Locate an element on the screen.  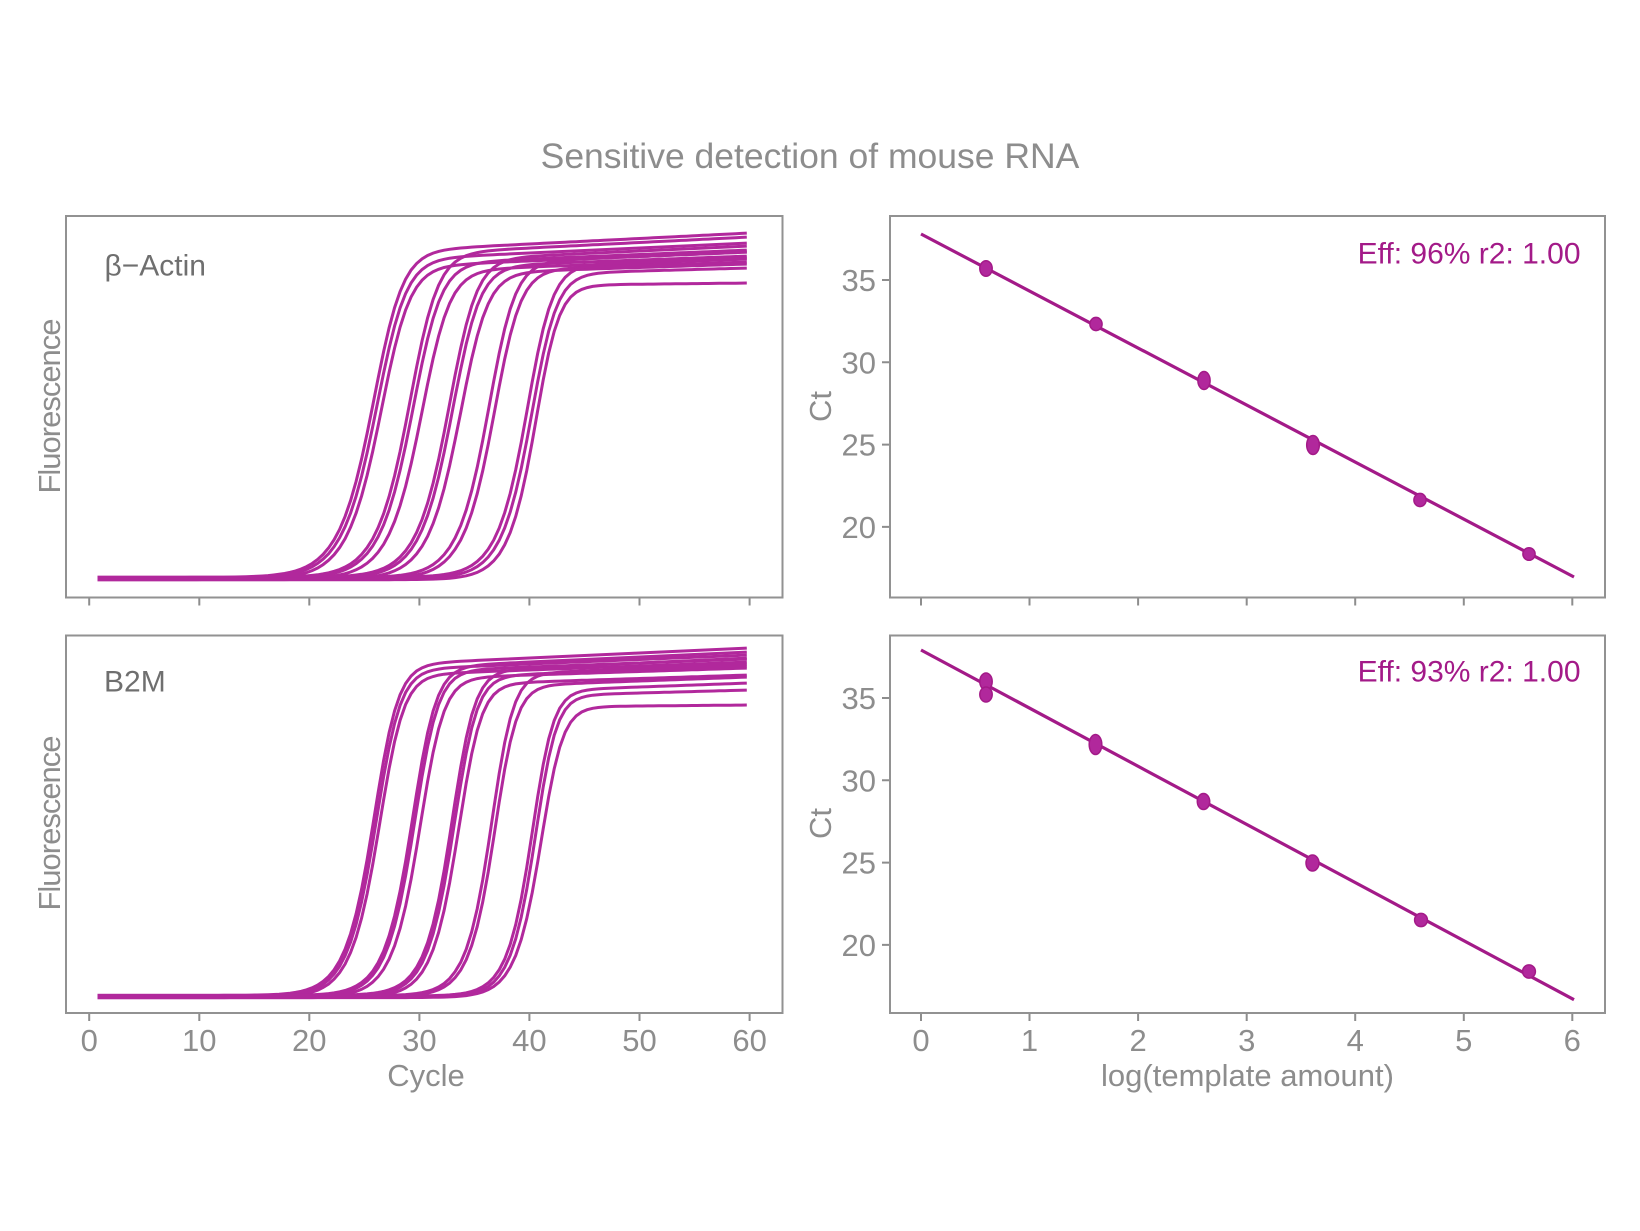
svg-text: 3 is located at coordinates (1246, 1040).